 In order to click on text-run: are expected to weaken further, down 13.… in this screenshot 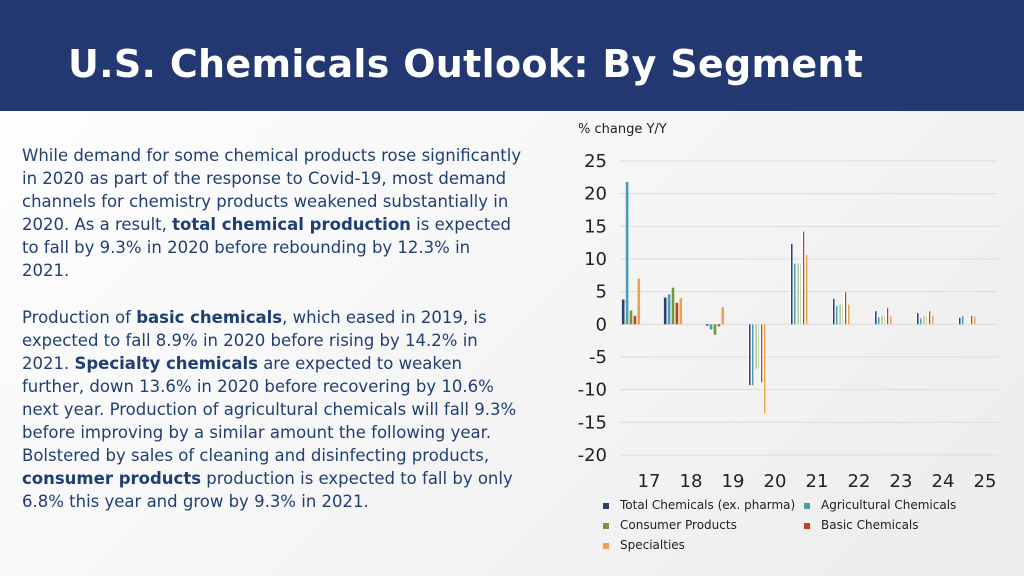, I will do `click(269, 409)`.